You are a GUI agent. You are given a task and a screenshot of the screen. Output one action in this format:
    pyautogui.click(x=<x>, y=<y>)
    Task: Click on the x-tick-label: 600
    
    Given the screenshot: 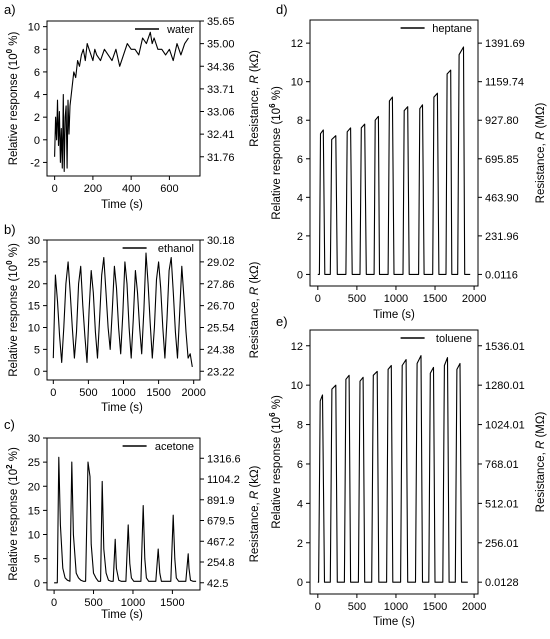 What is the action you would take?
    pyautogui.click(x=169, y=189)
    